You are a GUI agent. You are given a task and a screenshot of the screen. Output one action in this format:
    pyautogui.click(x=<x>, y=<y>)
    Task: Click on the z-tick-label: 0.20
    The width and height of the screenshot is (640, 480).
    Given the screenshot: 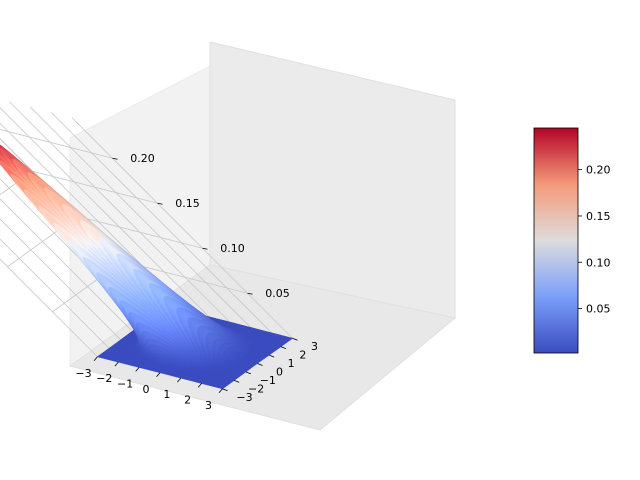 What is the action you would take?
    pyautogui.click(x=142, y=158)
    